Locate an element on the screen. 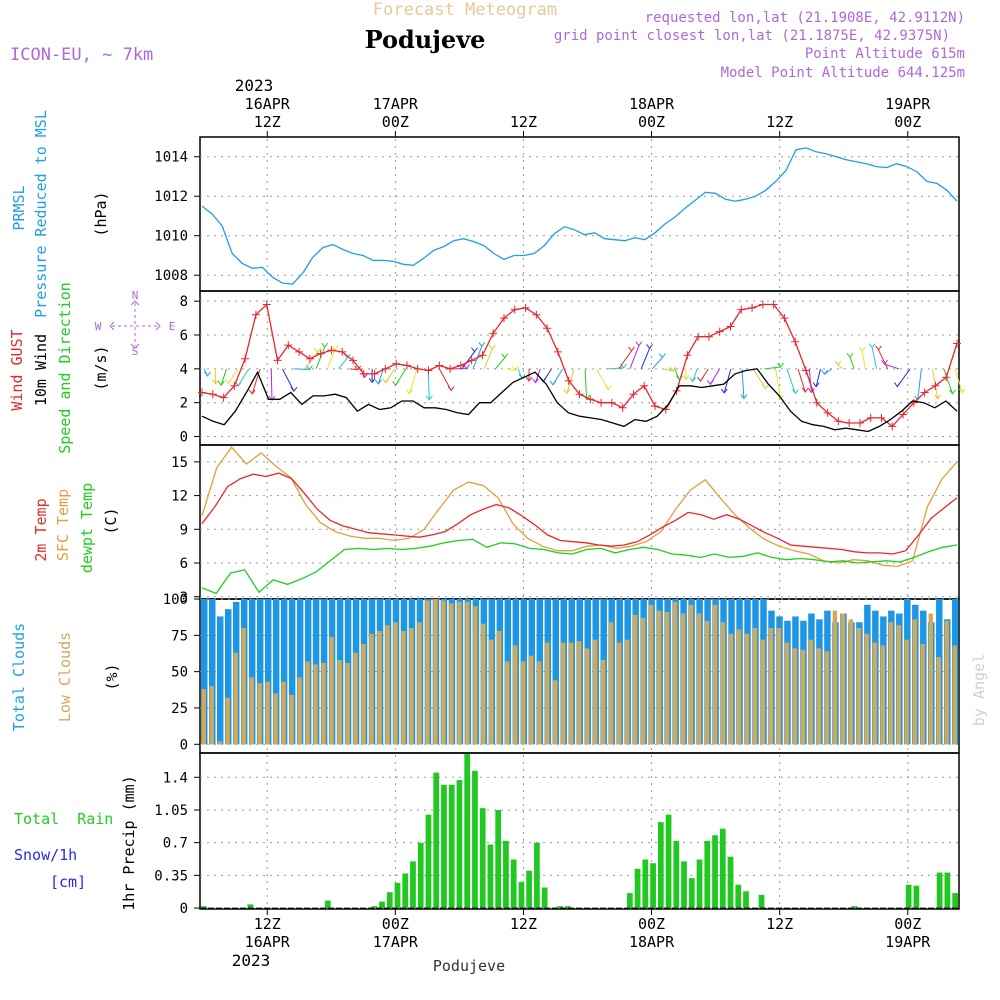 This screenshot has height=1000, width=1000. ytick-label-3-0: 0 is located at coordinates (184, 745).